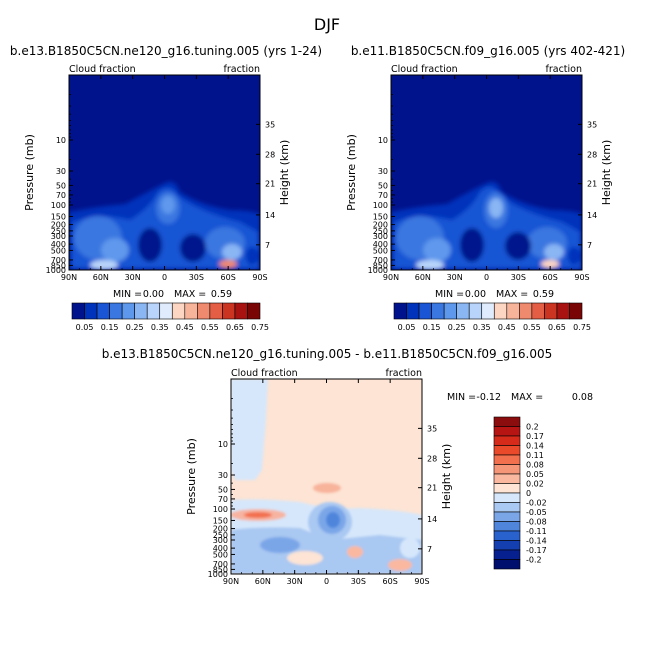 The height and width of the screenshot is (654, 654). I want to click on colorbar-label: 0.75, so click(582, 327).